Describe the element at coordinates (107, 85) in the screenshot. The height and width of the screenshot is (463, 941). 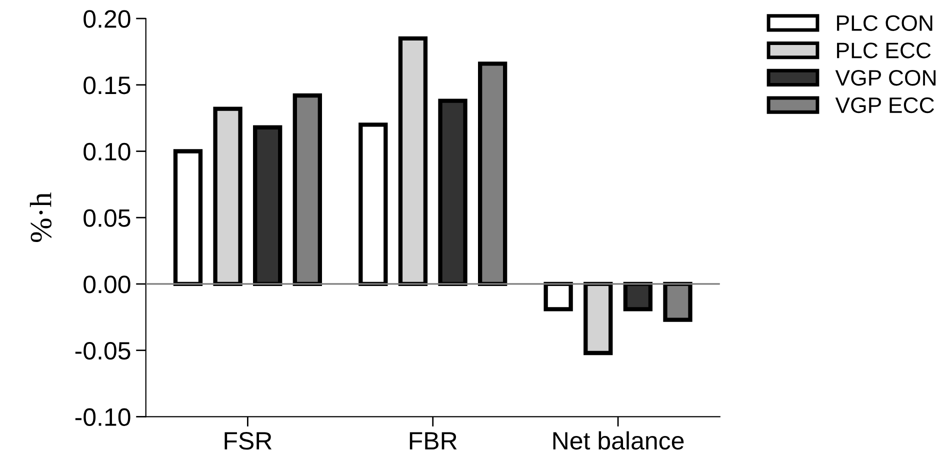
I see `y-tick-label: 0.15` at that location.